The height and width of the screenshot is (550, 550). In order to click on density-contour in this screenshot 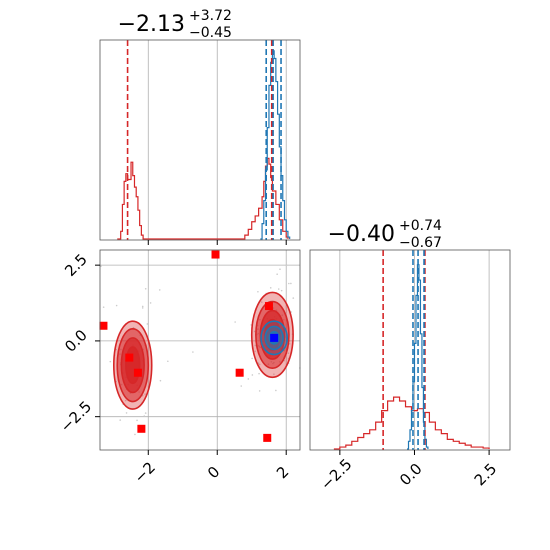, I will do `click(133, 365)`.